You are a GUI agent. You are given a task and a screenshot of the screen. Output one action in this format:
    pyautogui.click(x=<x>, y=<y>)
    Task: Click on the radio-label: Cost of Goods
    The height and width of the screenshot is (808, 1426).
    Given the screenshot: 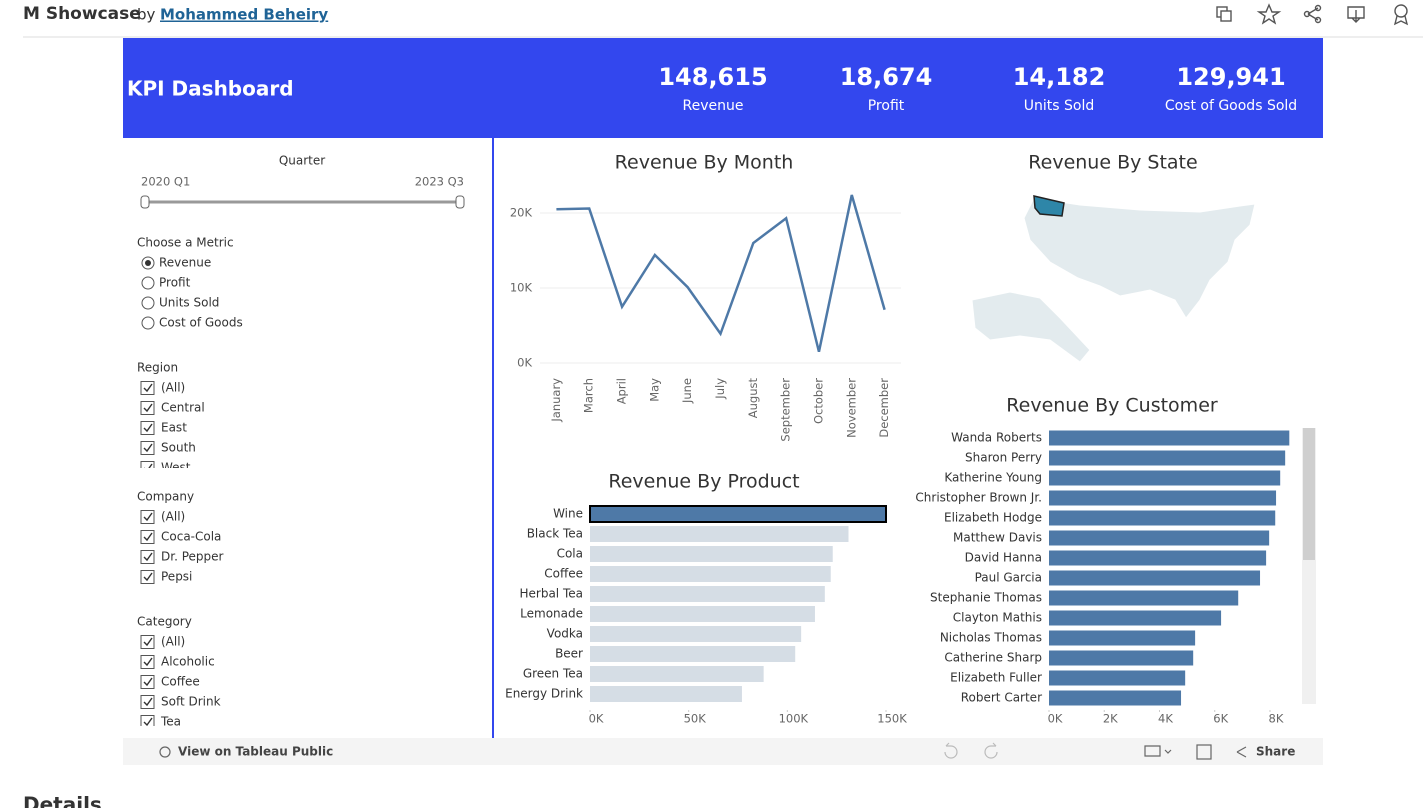 What is the action you would take?
    pyautogui.click(x=201, y=323)
    